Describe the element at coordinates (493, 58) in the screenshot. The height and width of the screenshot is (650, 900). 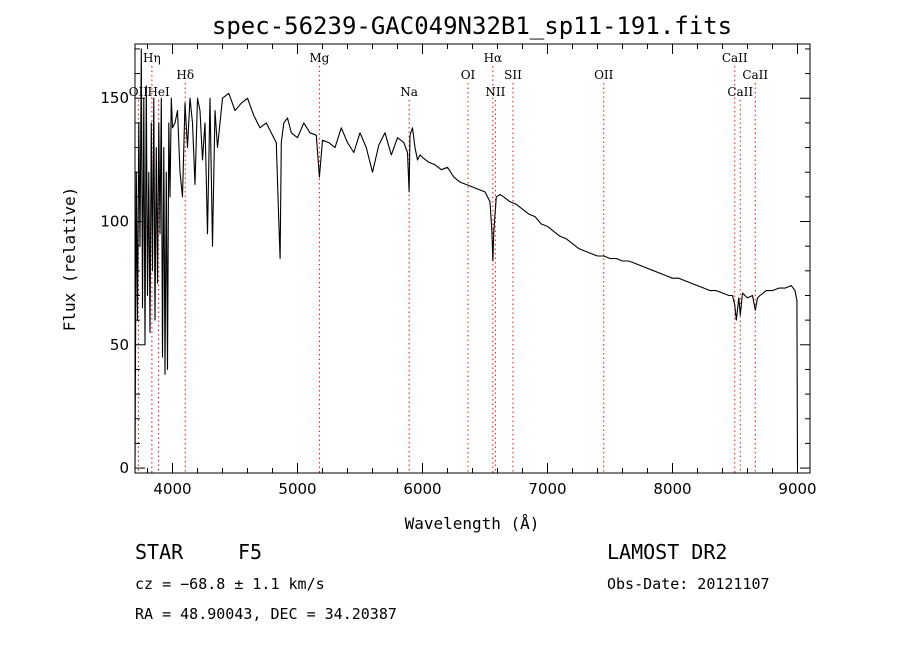
I see `spectral-line-label: Hα` at that location.